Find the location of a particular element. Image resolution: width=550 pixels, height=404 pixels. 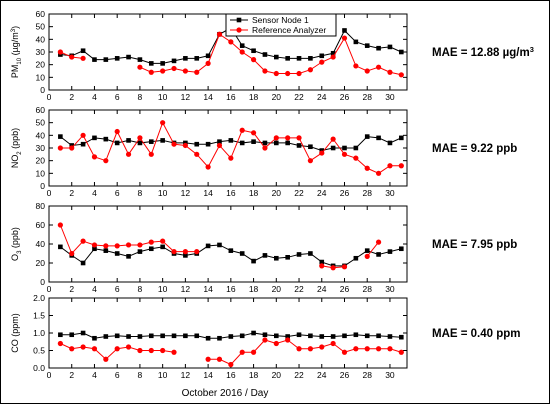

y-tick-label-pm: 0 is located at coordinates (42, 90).